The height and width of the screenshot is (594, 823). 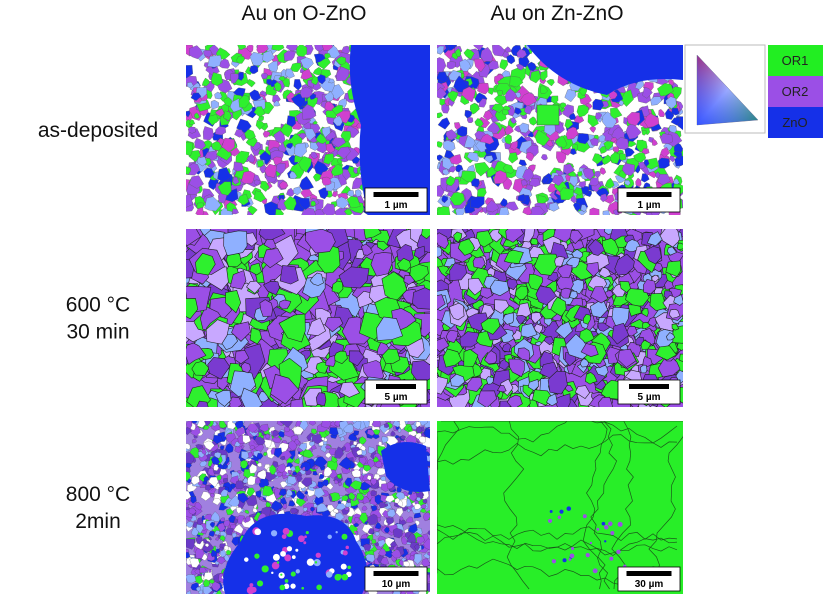 I want to click on scale-bar, so click(x=396, y=194).